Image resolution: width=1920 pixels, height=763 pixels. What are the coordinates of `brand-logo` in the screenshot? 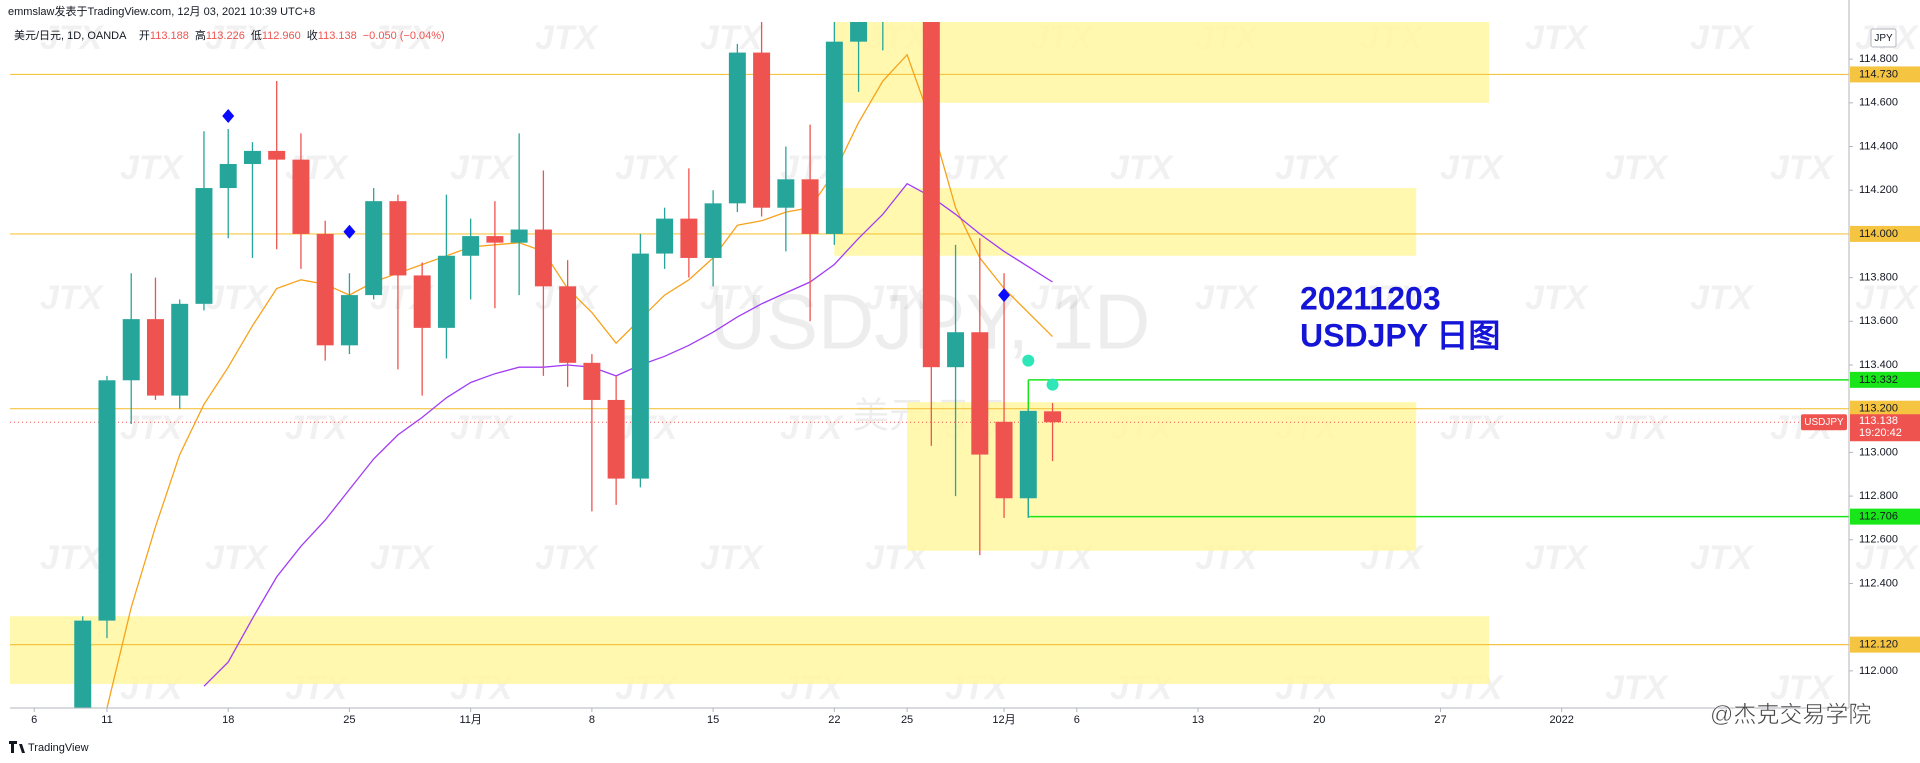 It's located at (17, 747).